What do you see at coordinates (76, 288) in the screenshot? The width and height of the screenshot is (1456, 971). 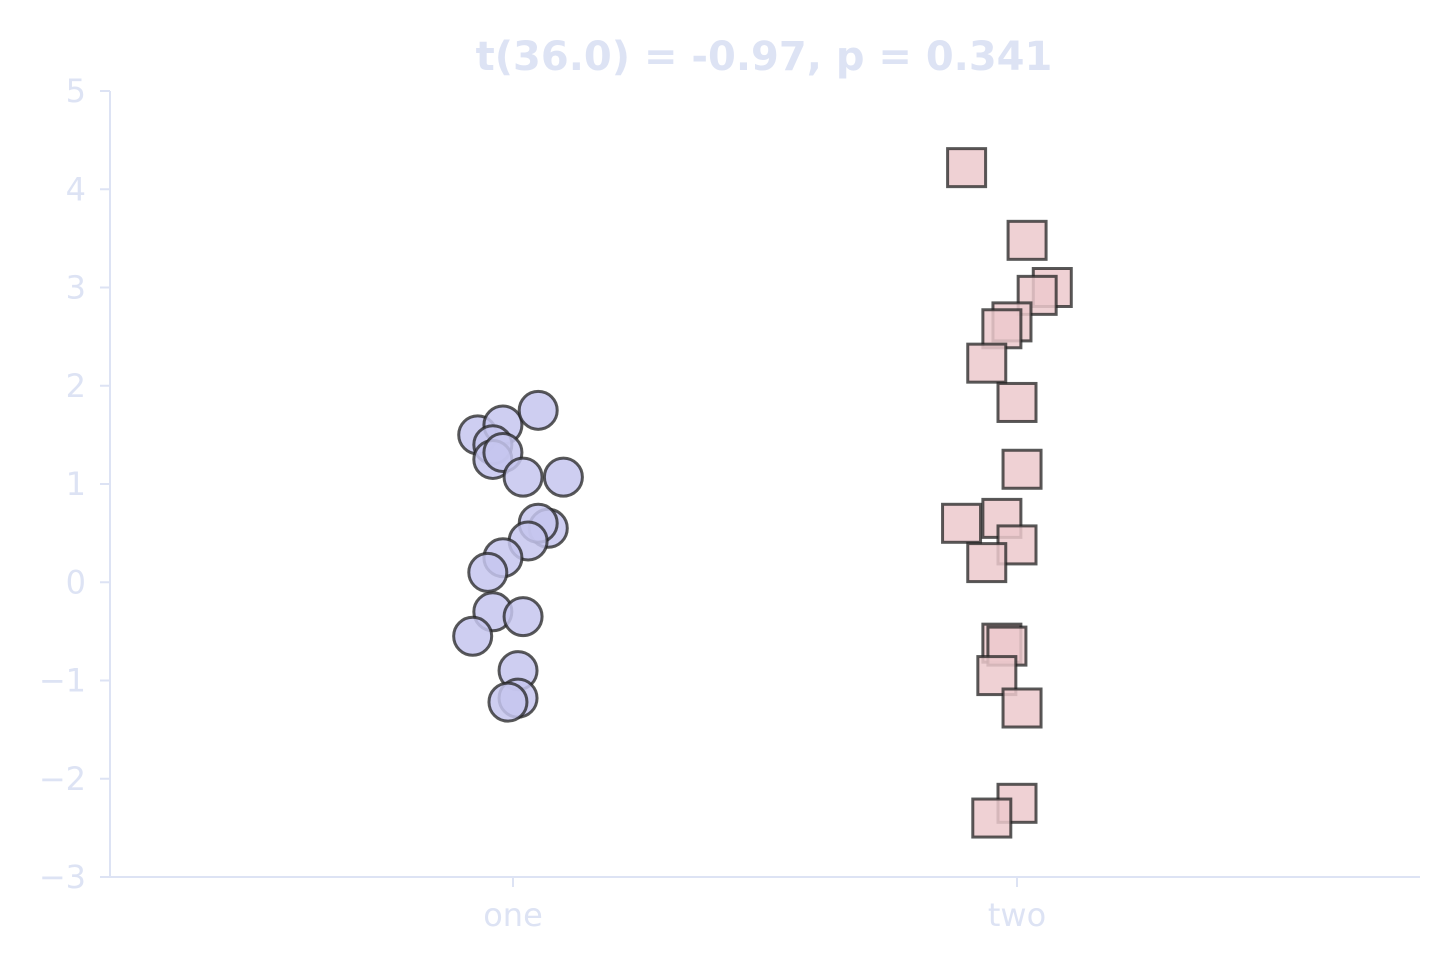 I see `y-tick-label: 3` at bounding box center [76, 288].